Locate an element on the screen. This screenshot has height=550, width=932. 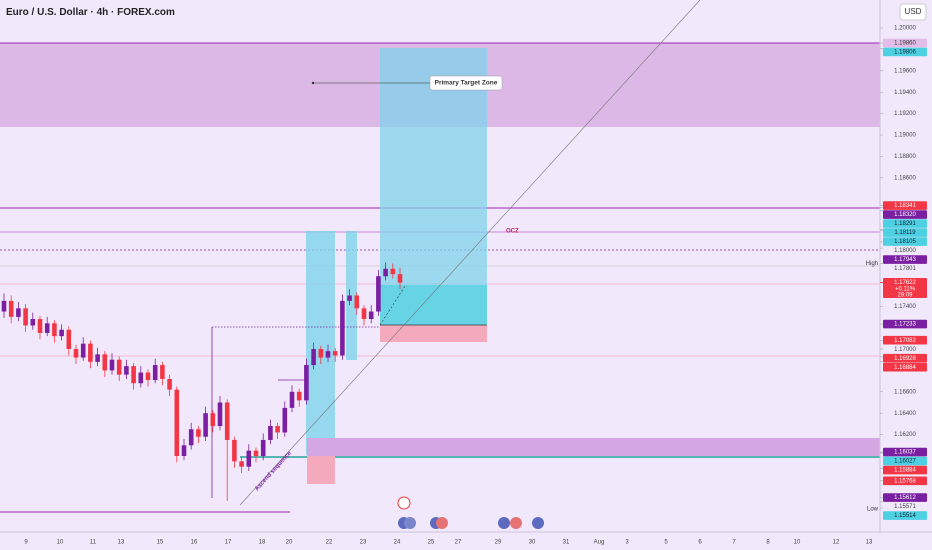
risk-box is located at coordinates (321, 470).